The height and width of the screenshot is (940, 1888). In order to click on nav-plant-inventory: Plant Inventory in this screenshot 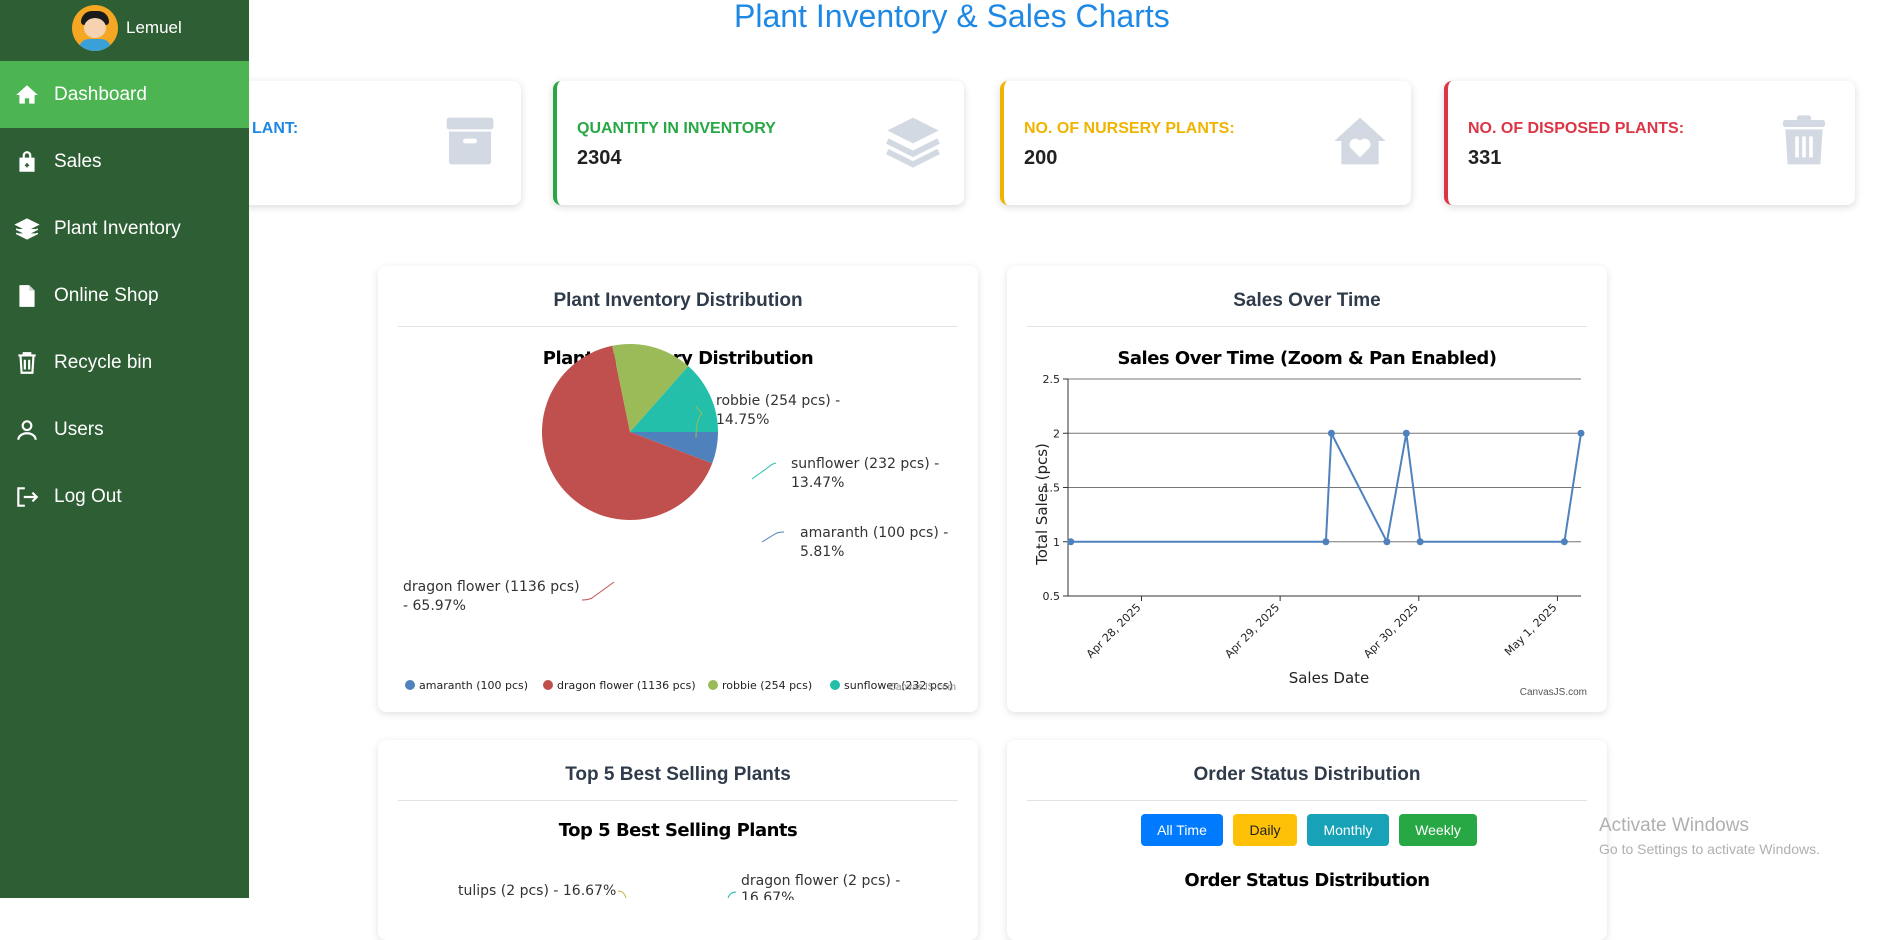, I will do `click(124, 228)`.